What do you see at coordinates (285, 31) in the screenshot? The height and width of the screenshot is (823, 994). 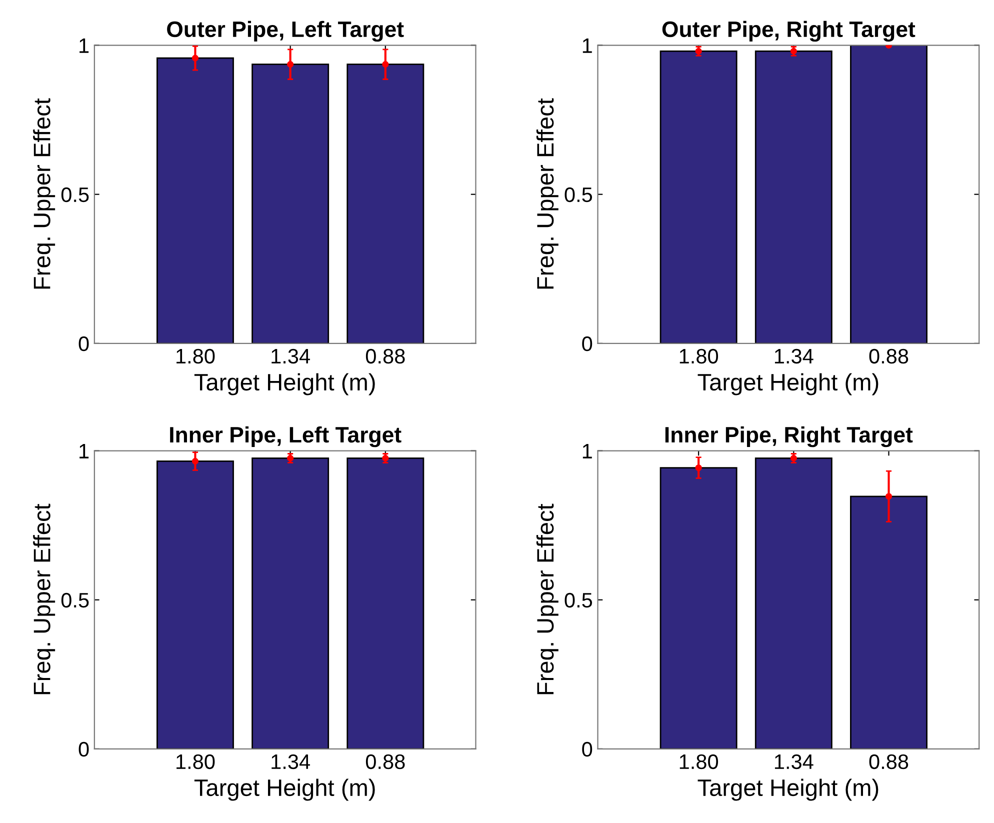 I see `chart-title: Outer Pipe, Left Target` at bounding box center [285, 31].